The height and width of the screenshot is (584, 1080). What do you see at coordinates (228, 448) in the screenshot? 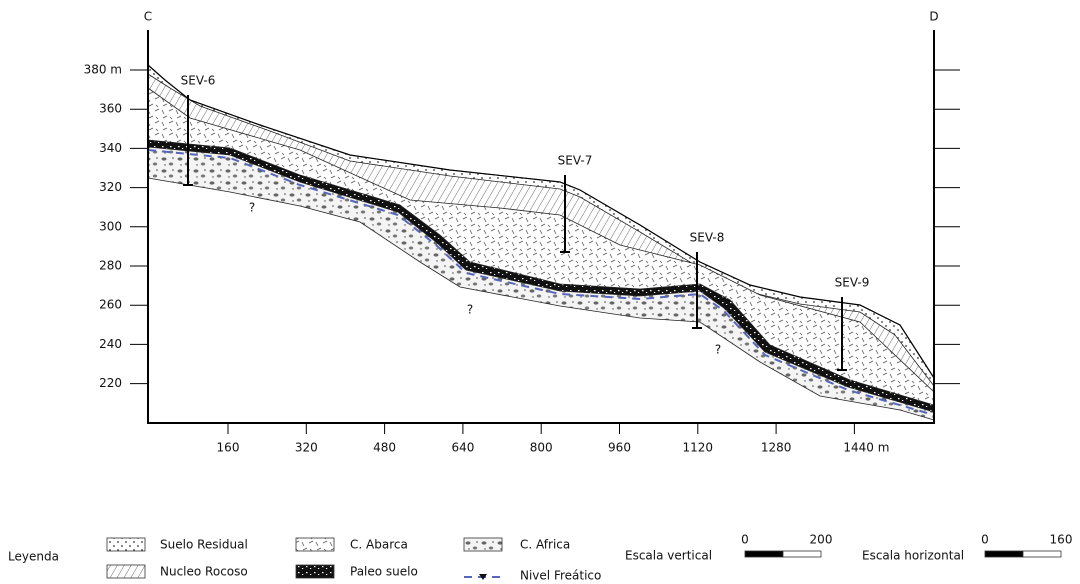
I see `x-tick-label: 160` at bounding box center [228, 448].